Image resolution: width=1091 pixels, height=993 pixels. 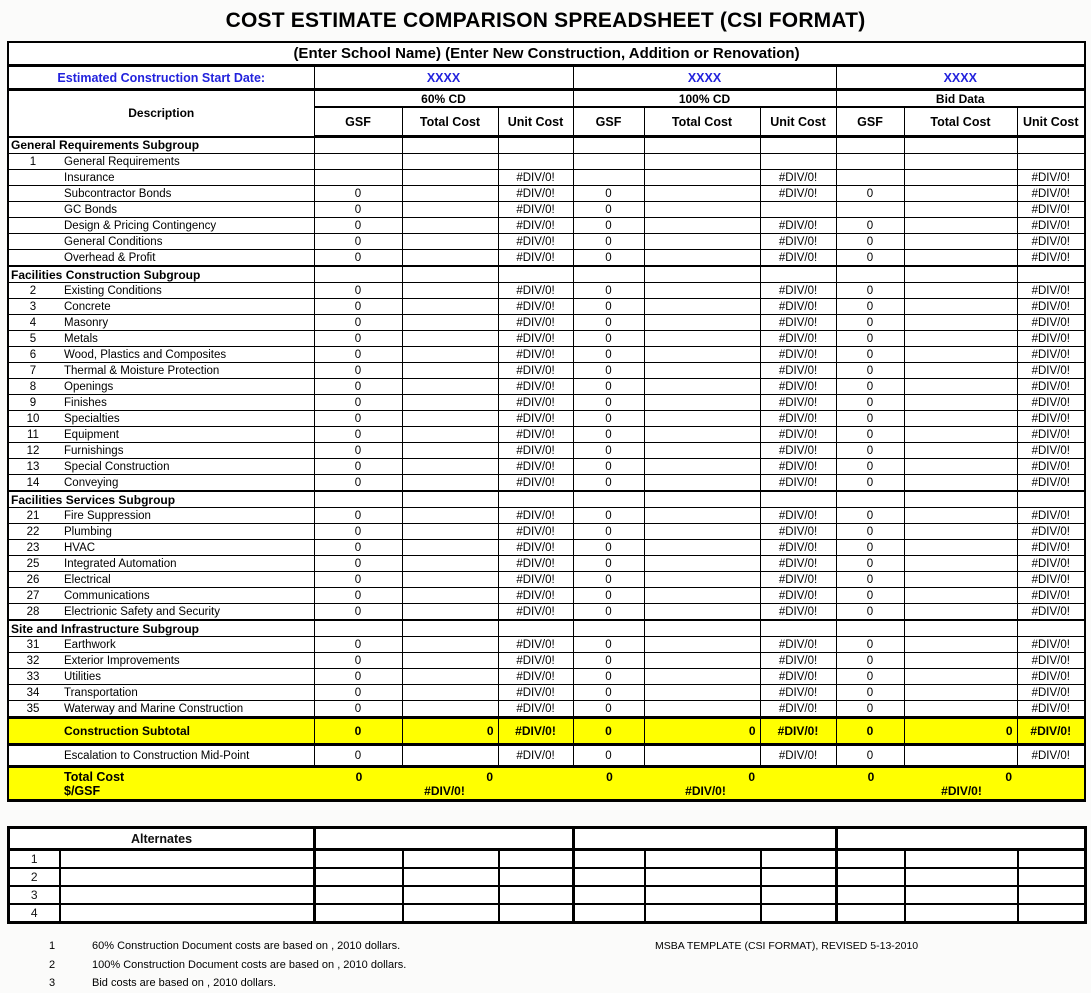 I want to click on description-cell: 5 Metals, so click(x=161, y=338).